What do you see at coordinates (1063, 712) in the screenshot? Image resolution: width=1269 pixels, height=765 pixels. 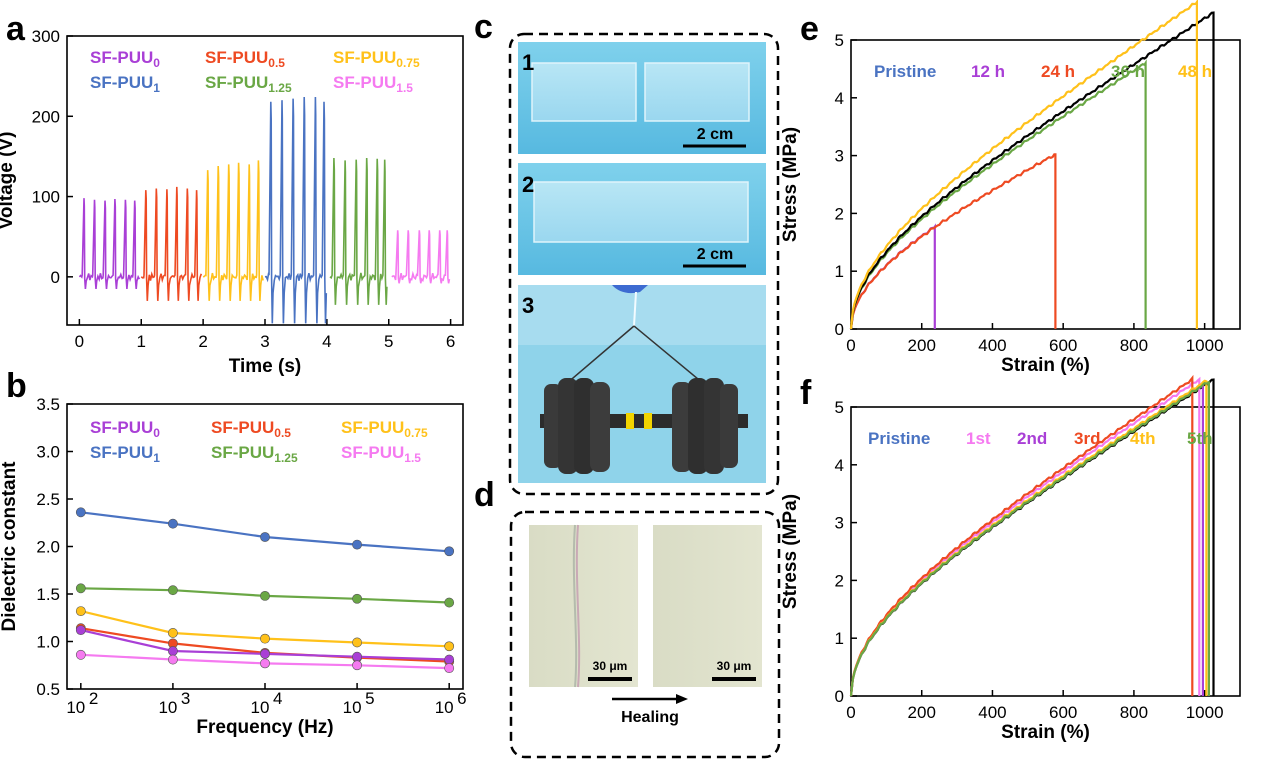 I see `f-x-tick-label: 600` at bounding box center [1063, 712].